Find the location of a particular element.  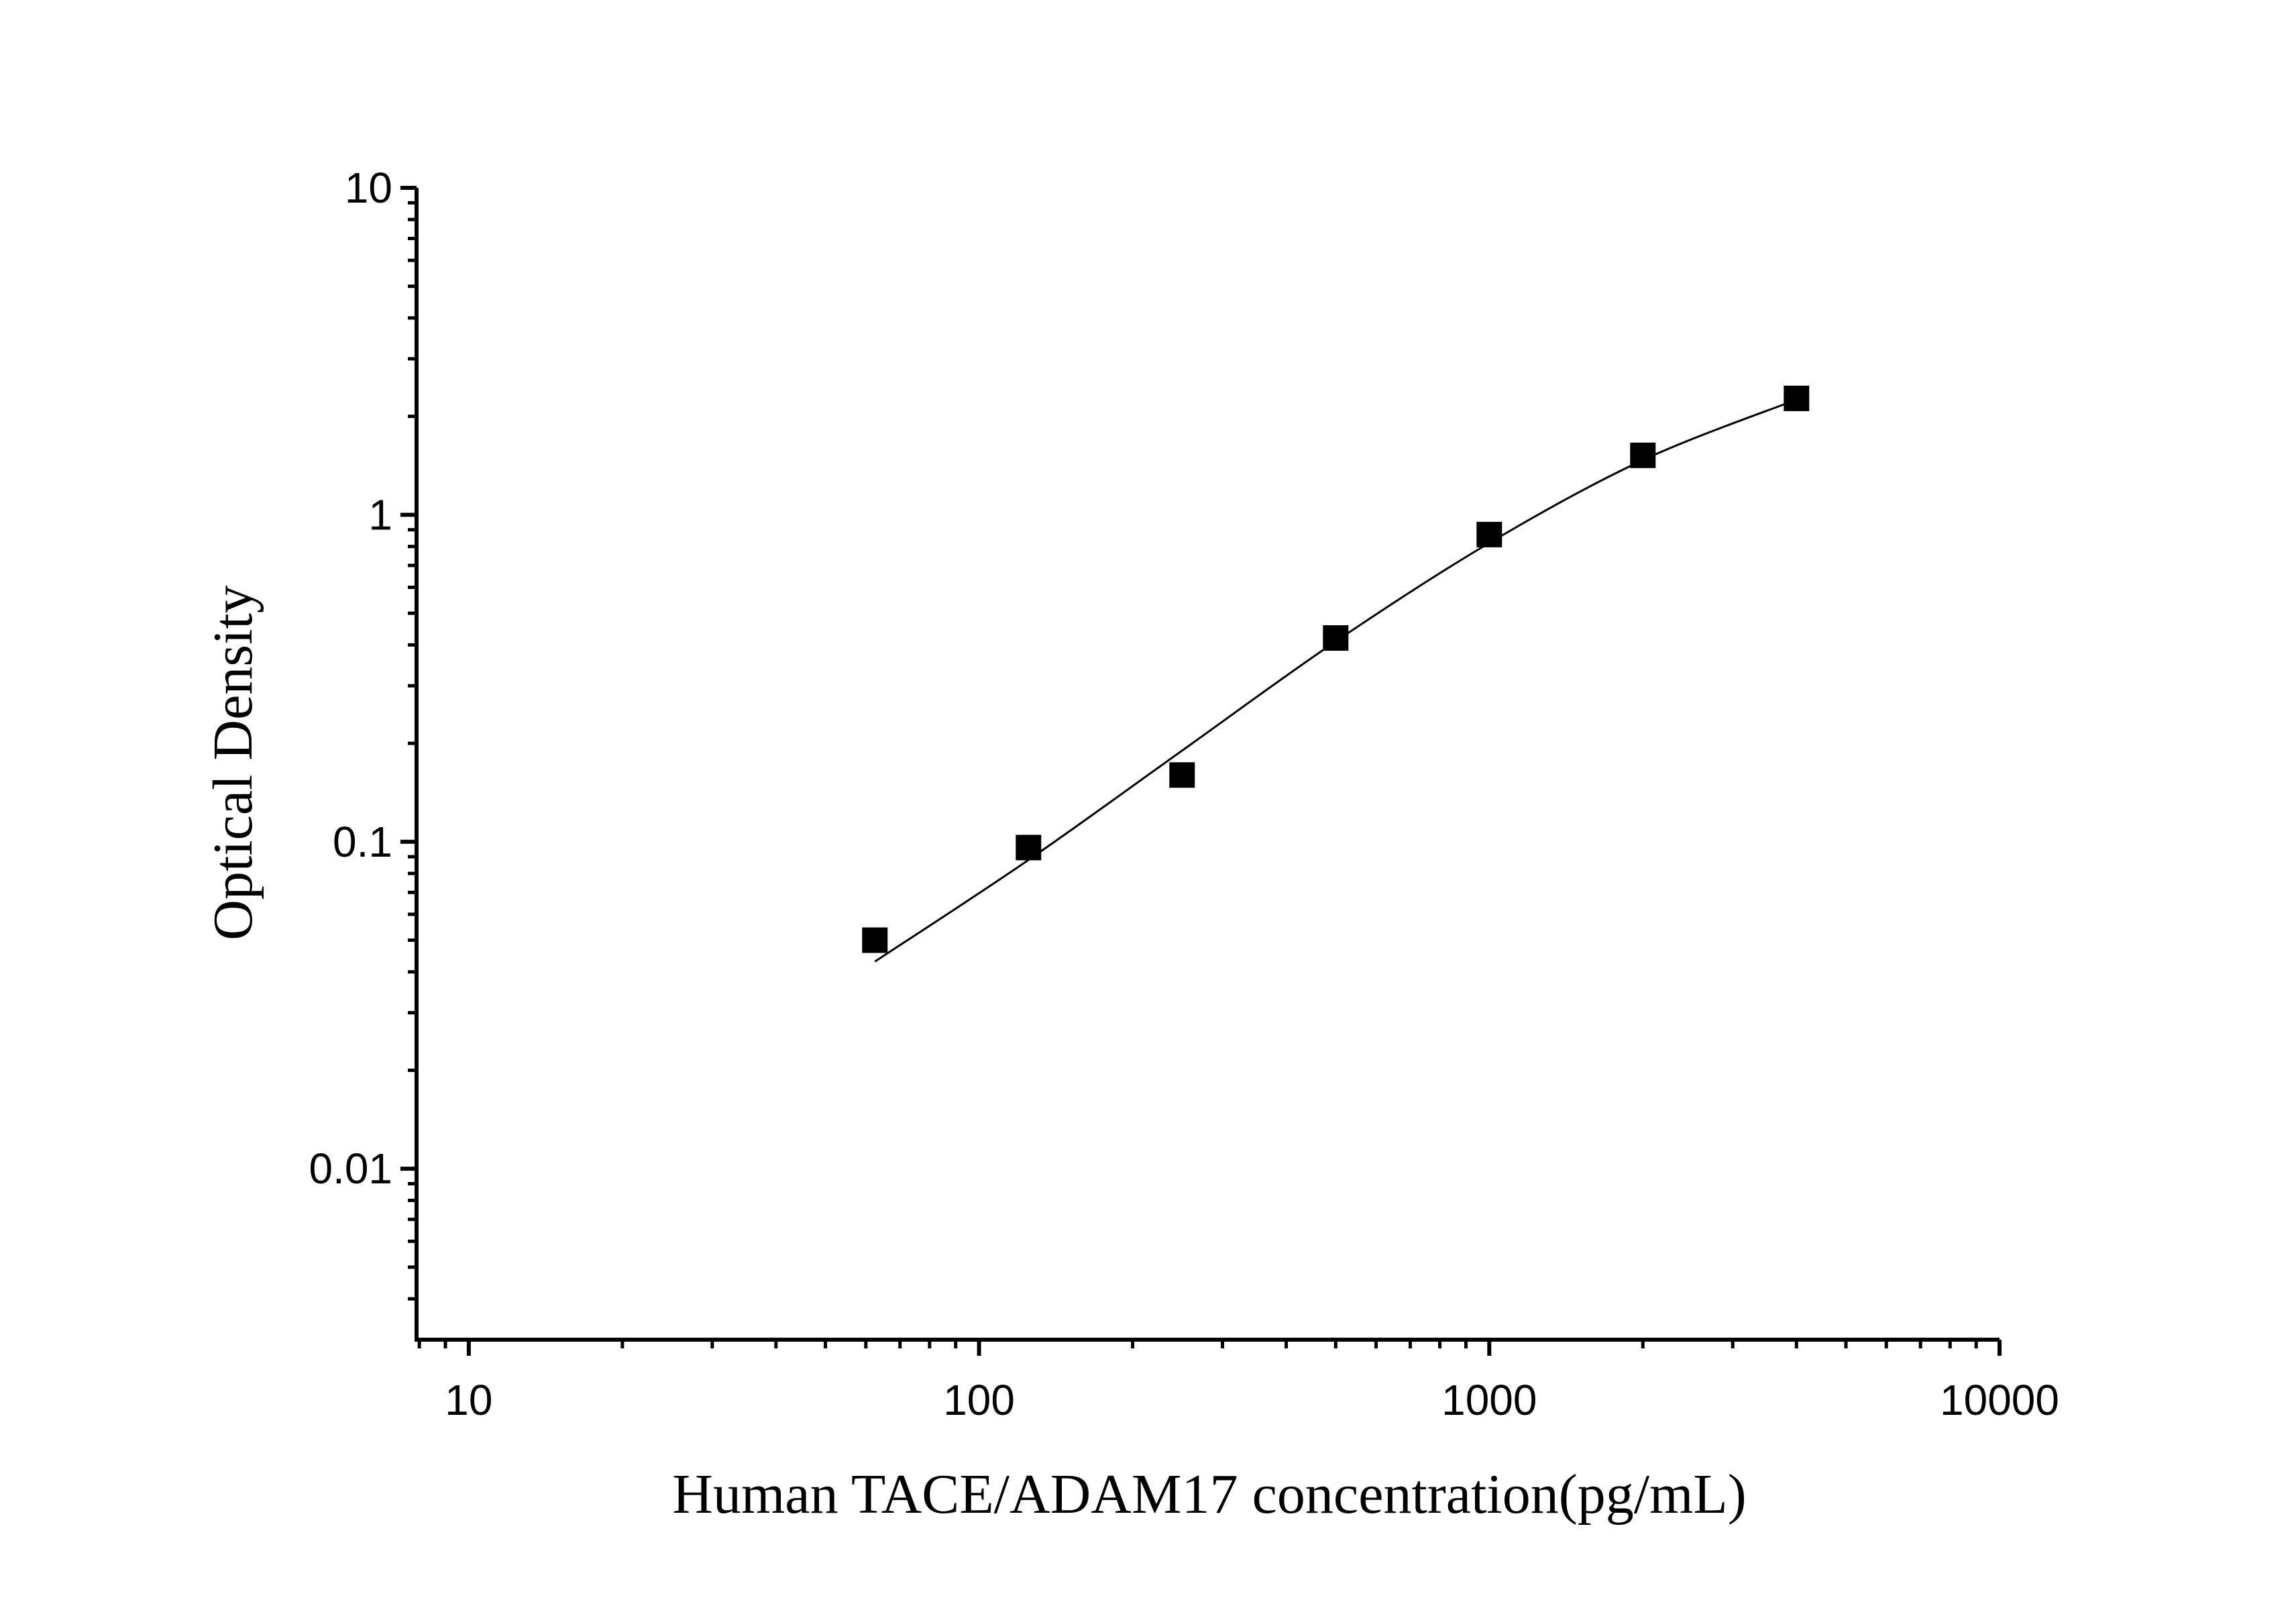

x-axis-title: Human TACE/ADAM17 concentration(pg/mL) is located at coordinates (1209, 1495).